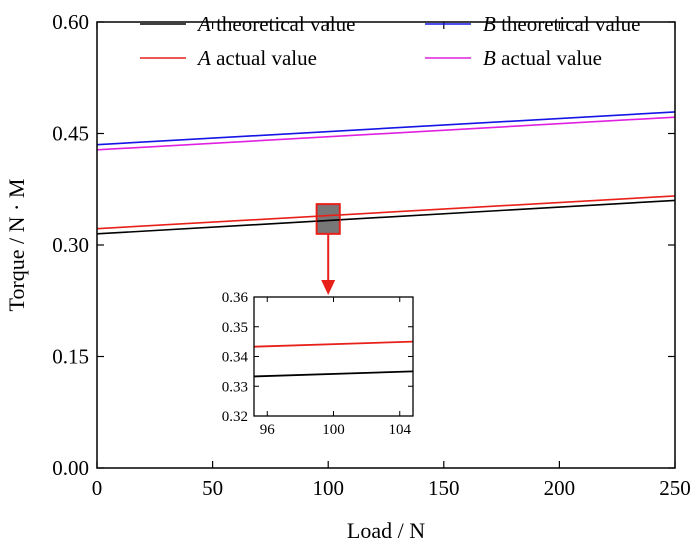  What do you see at coordinates (235, 358) in the screenshot?
I see `inset-y-tick-label: 0.34` at bounding box center [235, 358].